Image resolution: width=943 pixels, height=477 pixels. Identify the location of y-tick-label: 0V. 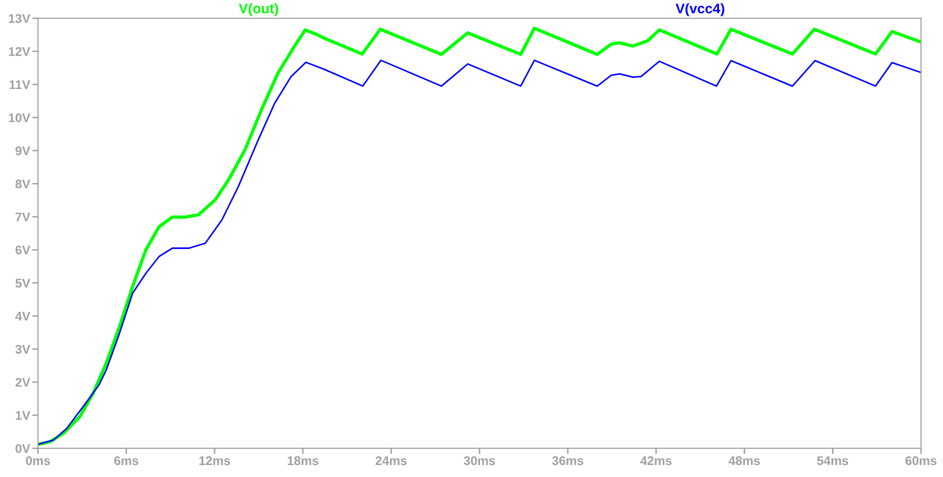
(23, 448).